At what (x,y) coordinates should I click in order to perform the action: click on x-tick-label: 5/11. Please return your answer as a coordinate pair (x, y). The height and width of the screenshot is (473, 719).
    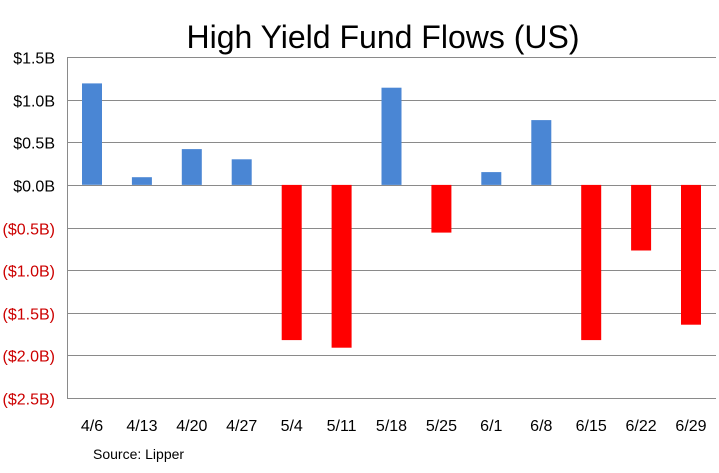
    Looking at the image, I should click on (342, 426).